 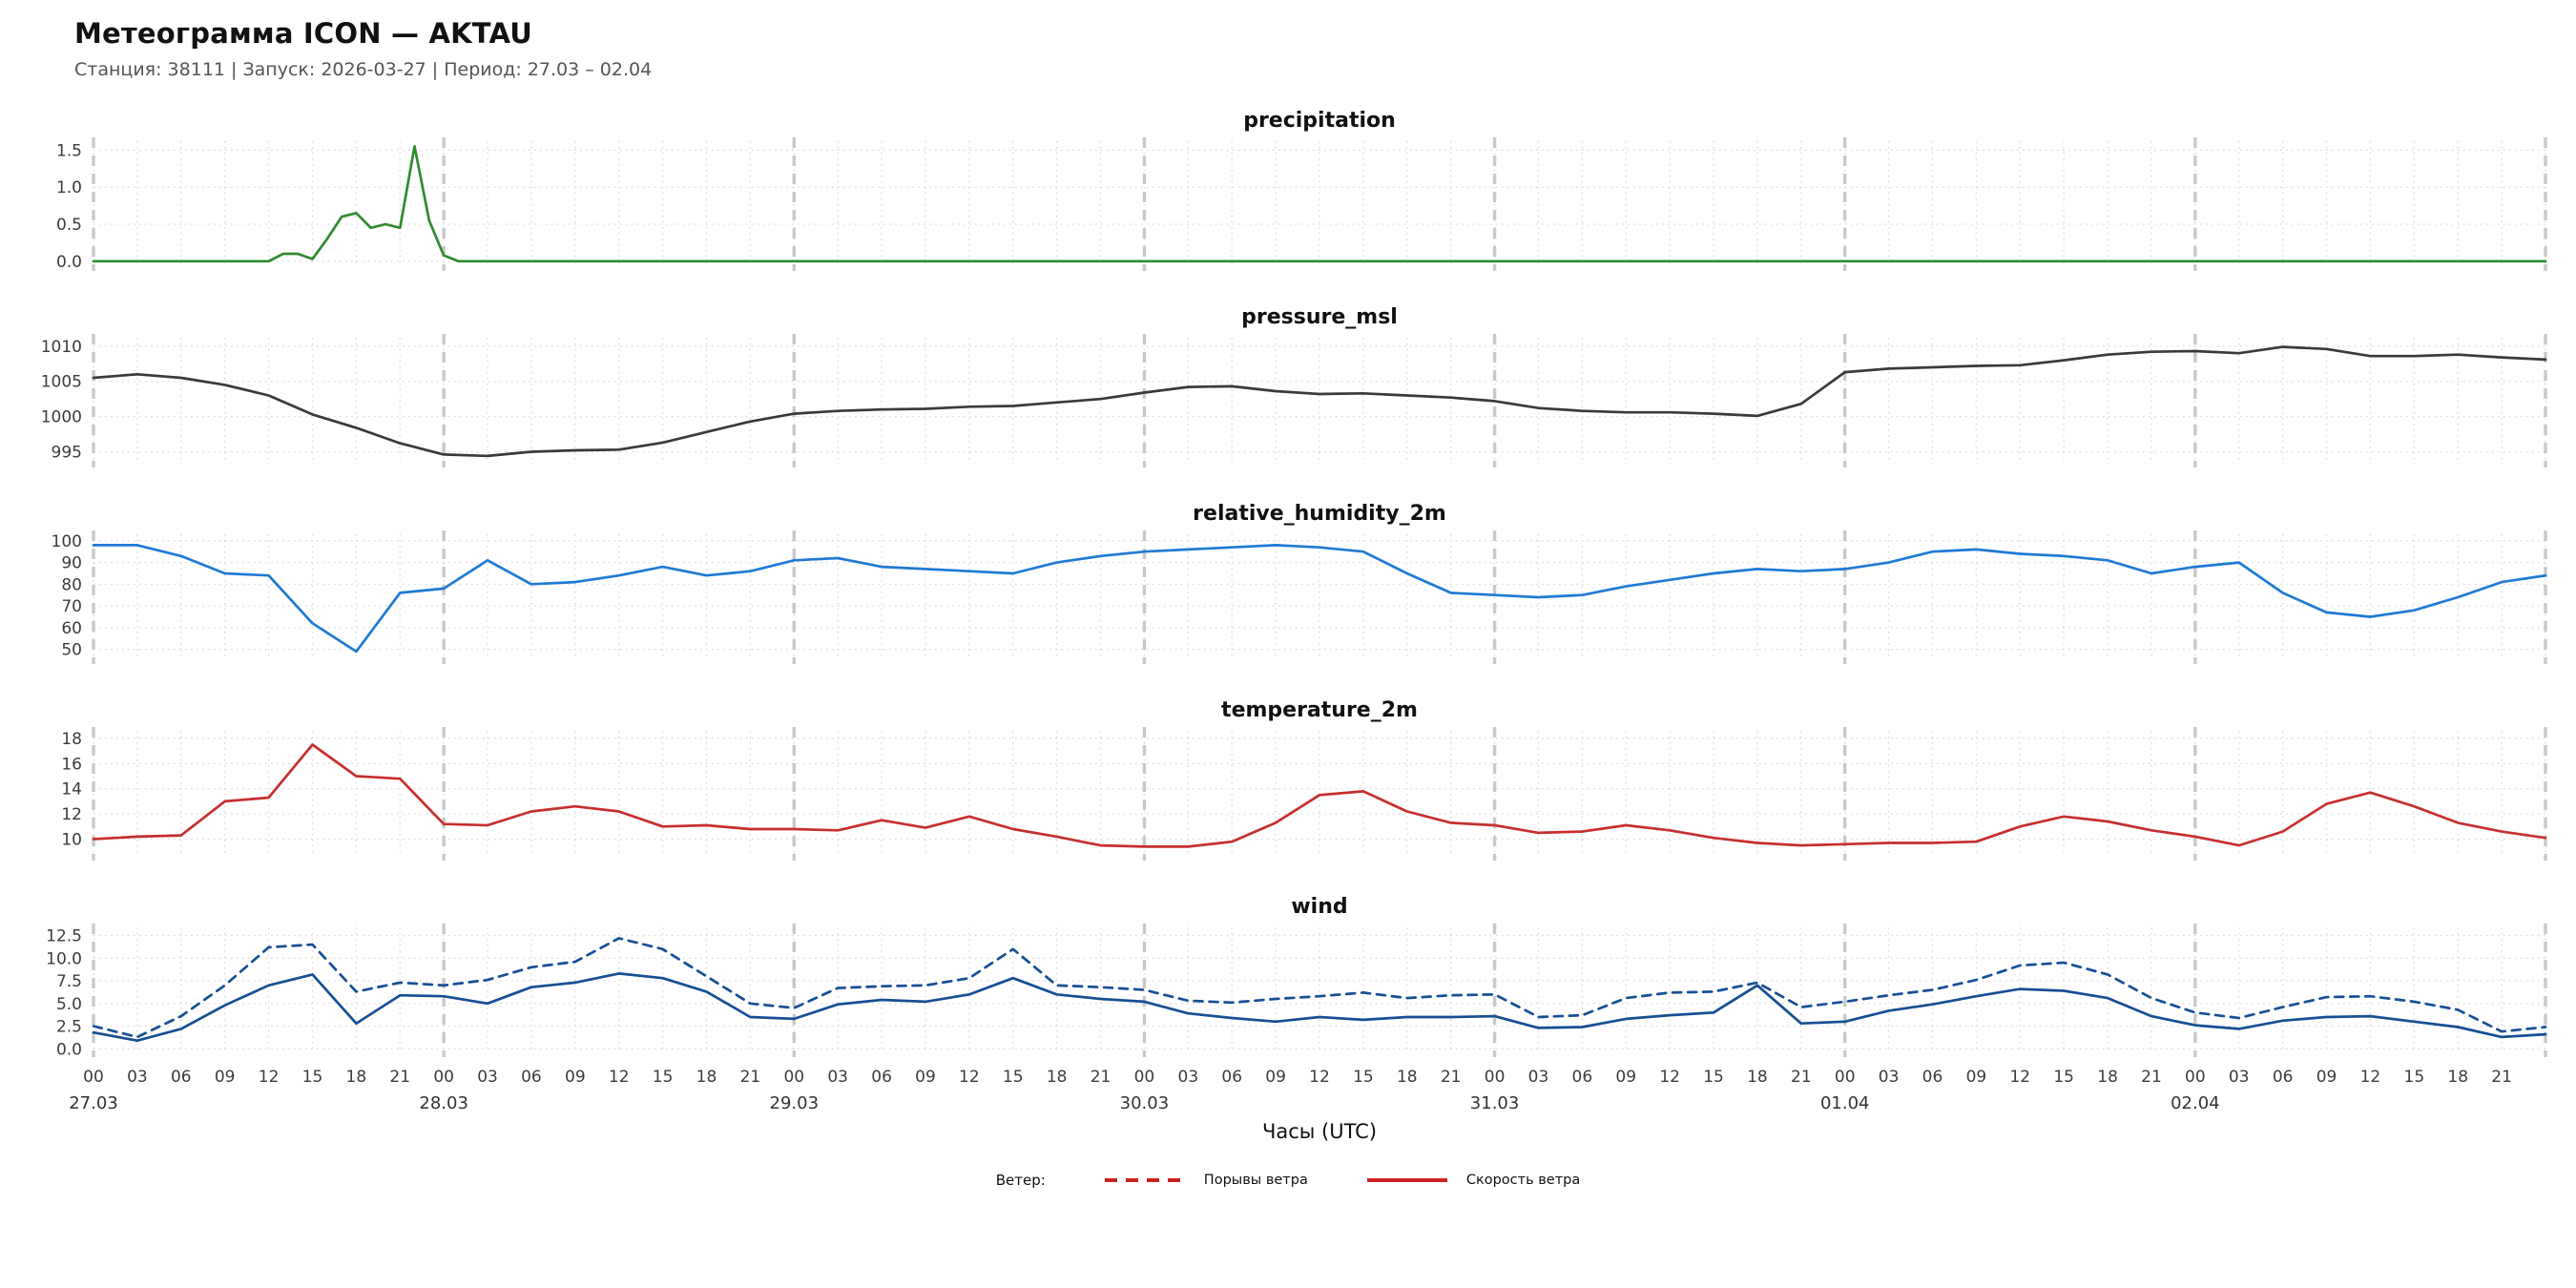 I want to click on svg-text: 1.0, so click(x=69, y=187).